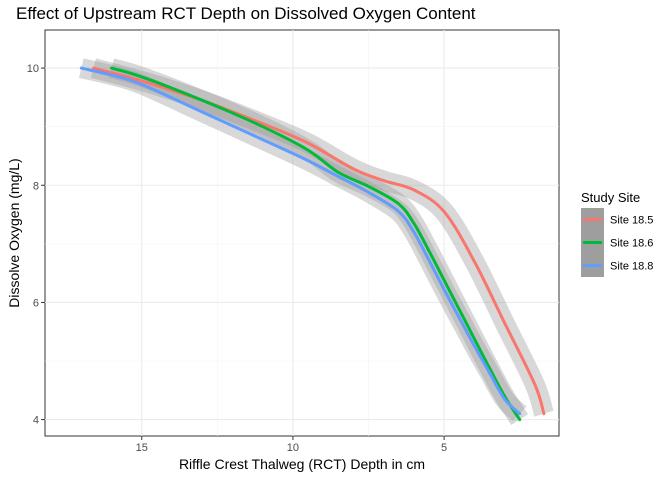 The width and height of the screenshot is (672, 480). Describe the element at coordinates (36, 303) in the screenshot. I see `y-tick-label: 6` at that location.